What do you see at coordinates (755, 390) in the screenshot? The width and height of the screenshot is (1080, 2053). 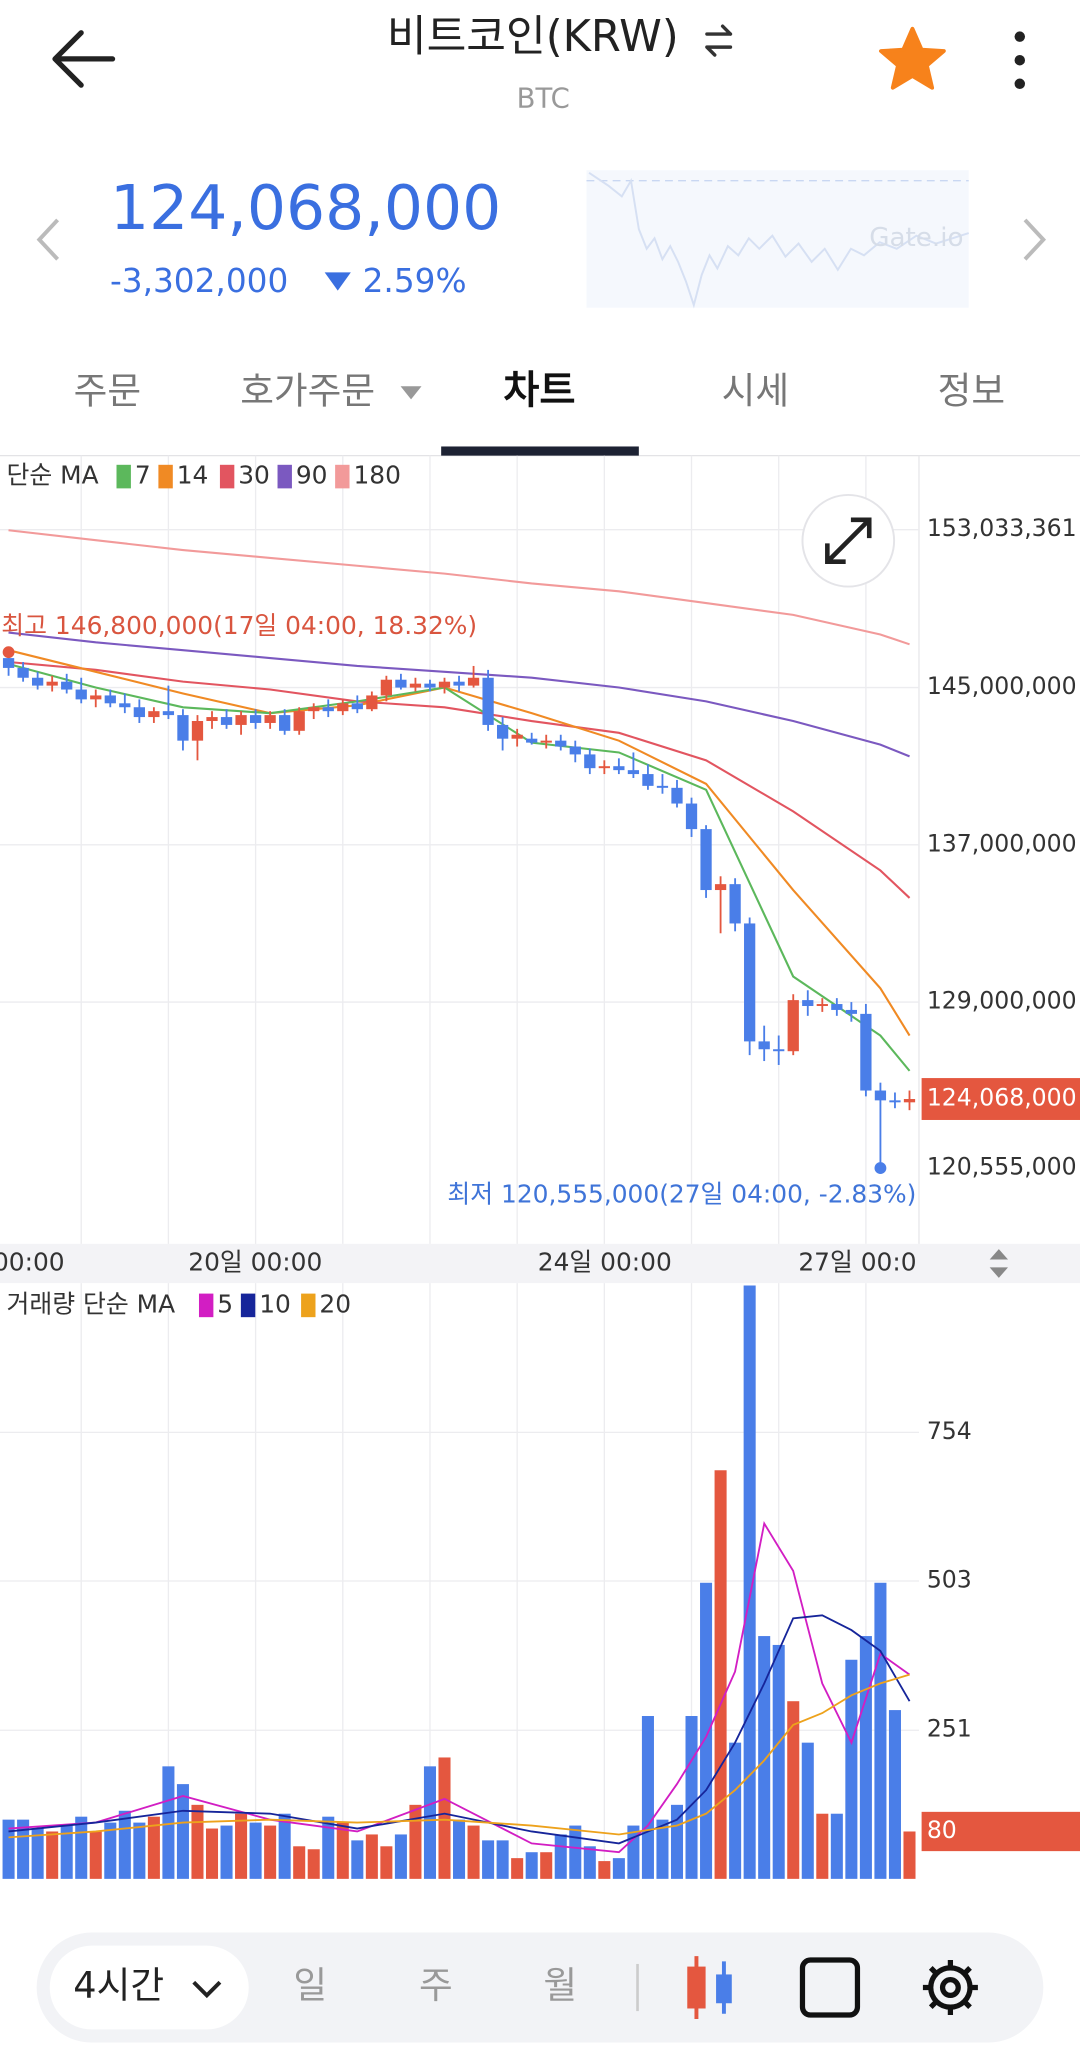 I see `tab: 시세` at bounding box center [755, 390].